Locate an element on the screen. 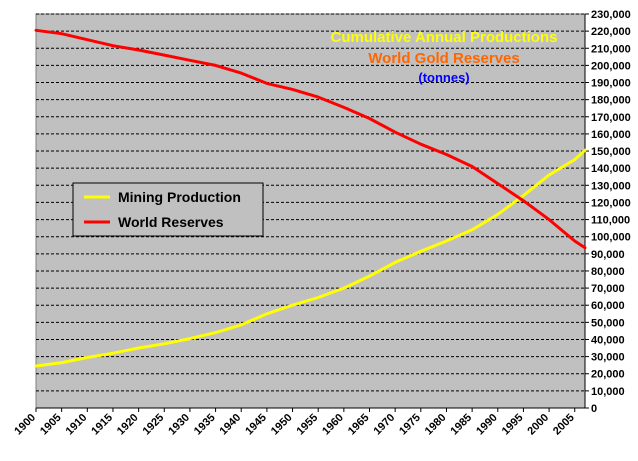  y-tick-label: 180,000 is located at coordinates (611, 101).